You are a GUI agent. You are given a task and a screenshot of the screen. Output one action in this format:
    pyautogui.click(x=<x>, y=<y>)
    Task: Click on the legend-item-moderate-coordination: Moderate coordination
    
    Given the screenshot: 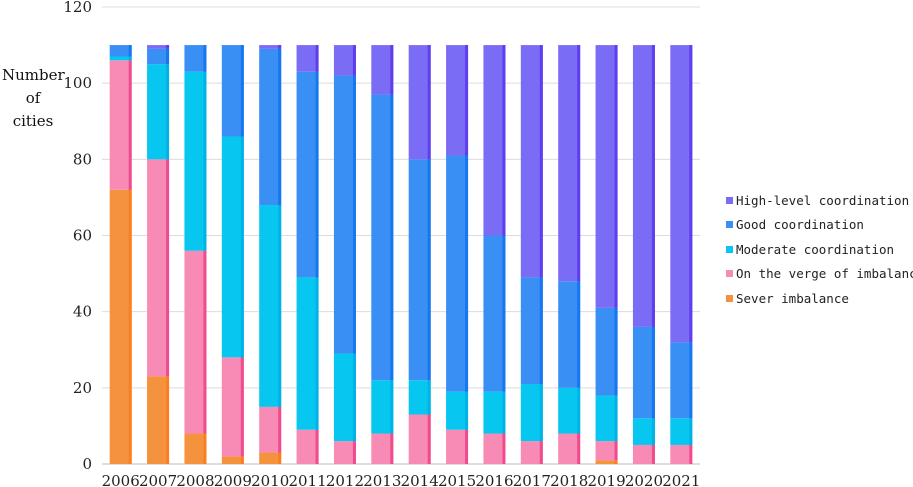 What is the action you would take?
    pyautogui.click(x=819, y=249)
    